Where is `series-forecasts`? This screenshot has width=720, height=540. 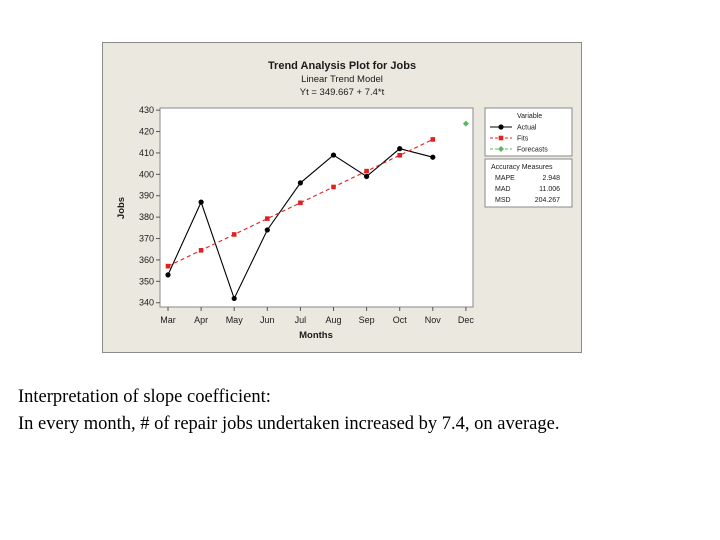
series-forecasts is located at coordinates (465, 123).